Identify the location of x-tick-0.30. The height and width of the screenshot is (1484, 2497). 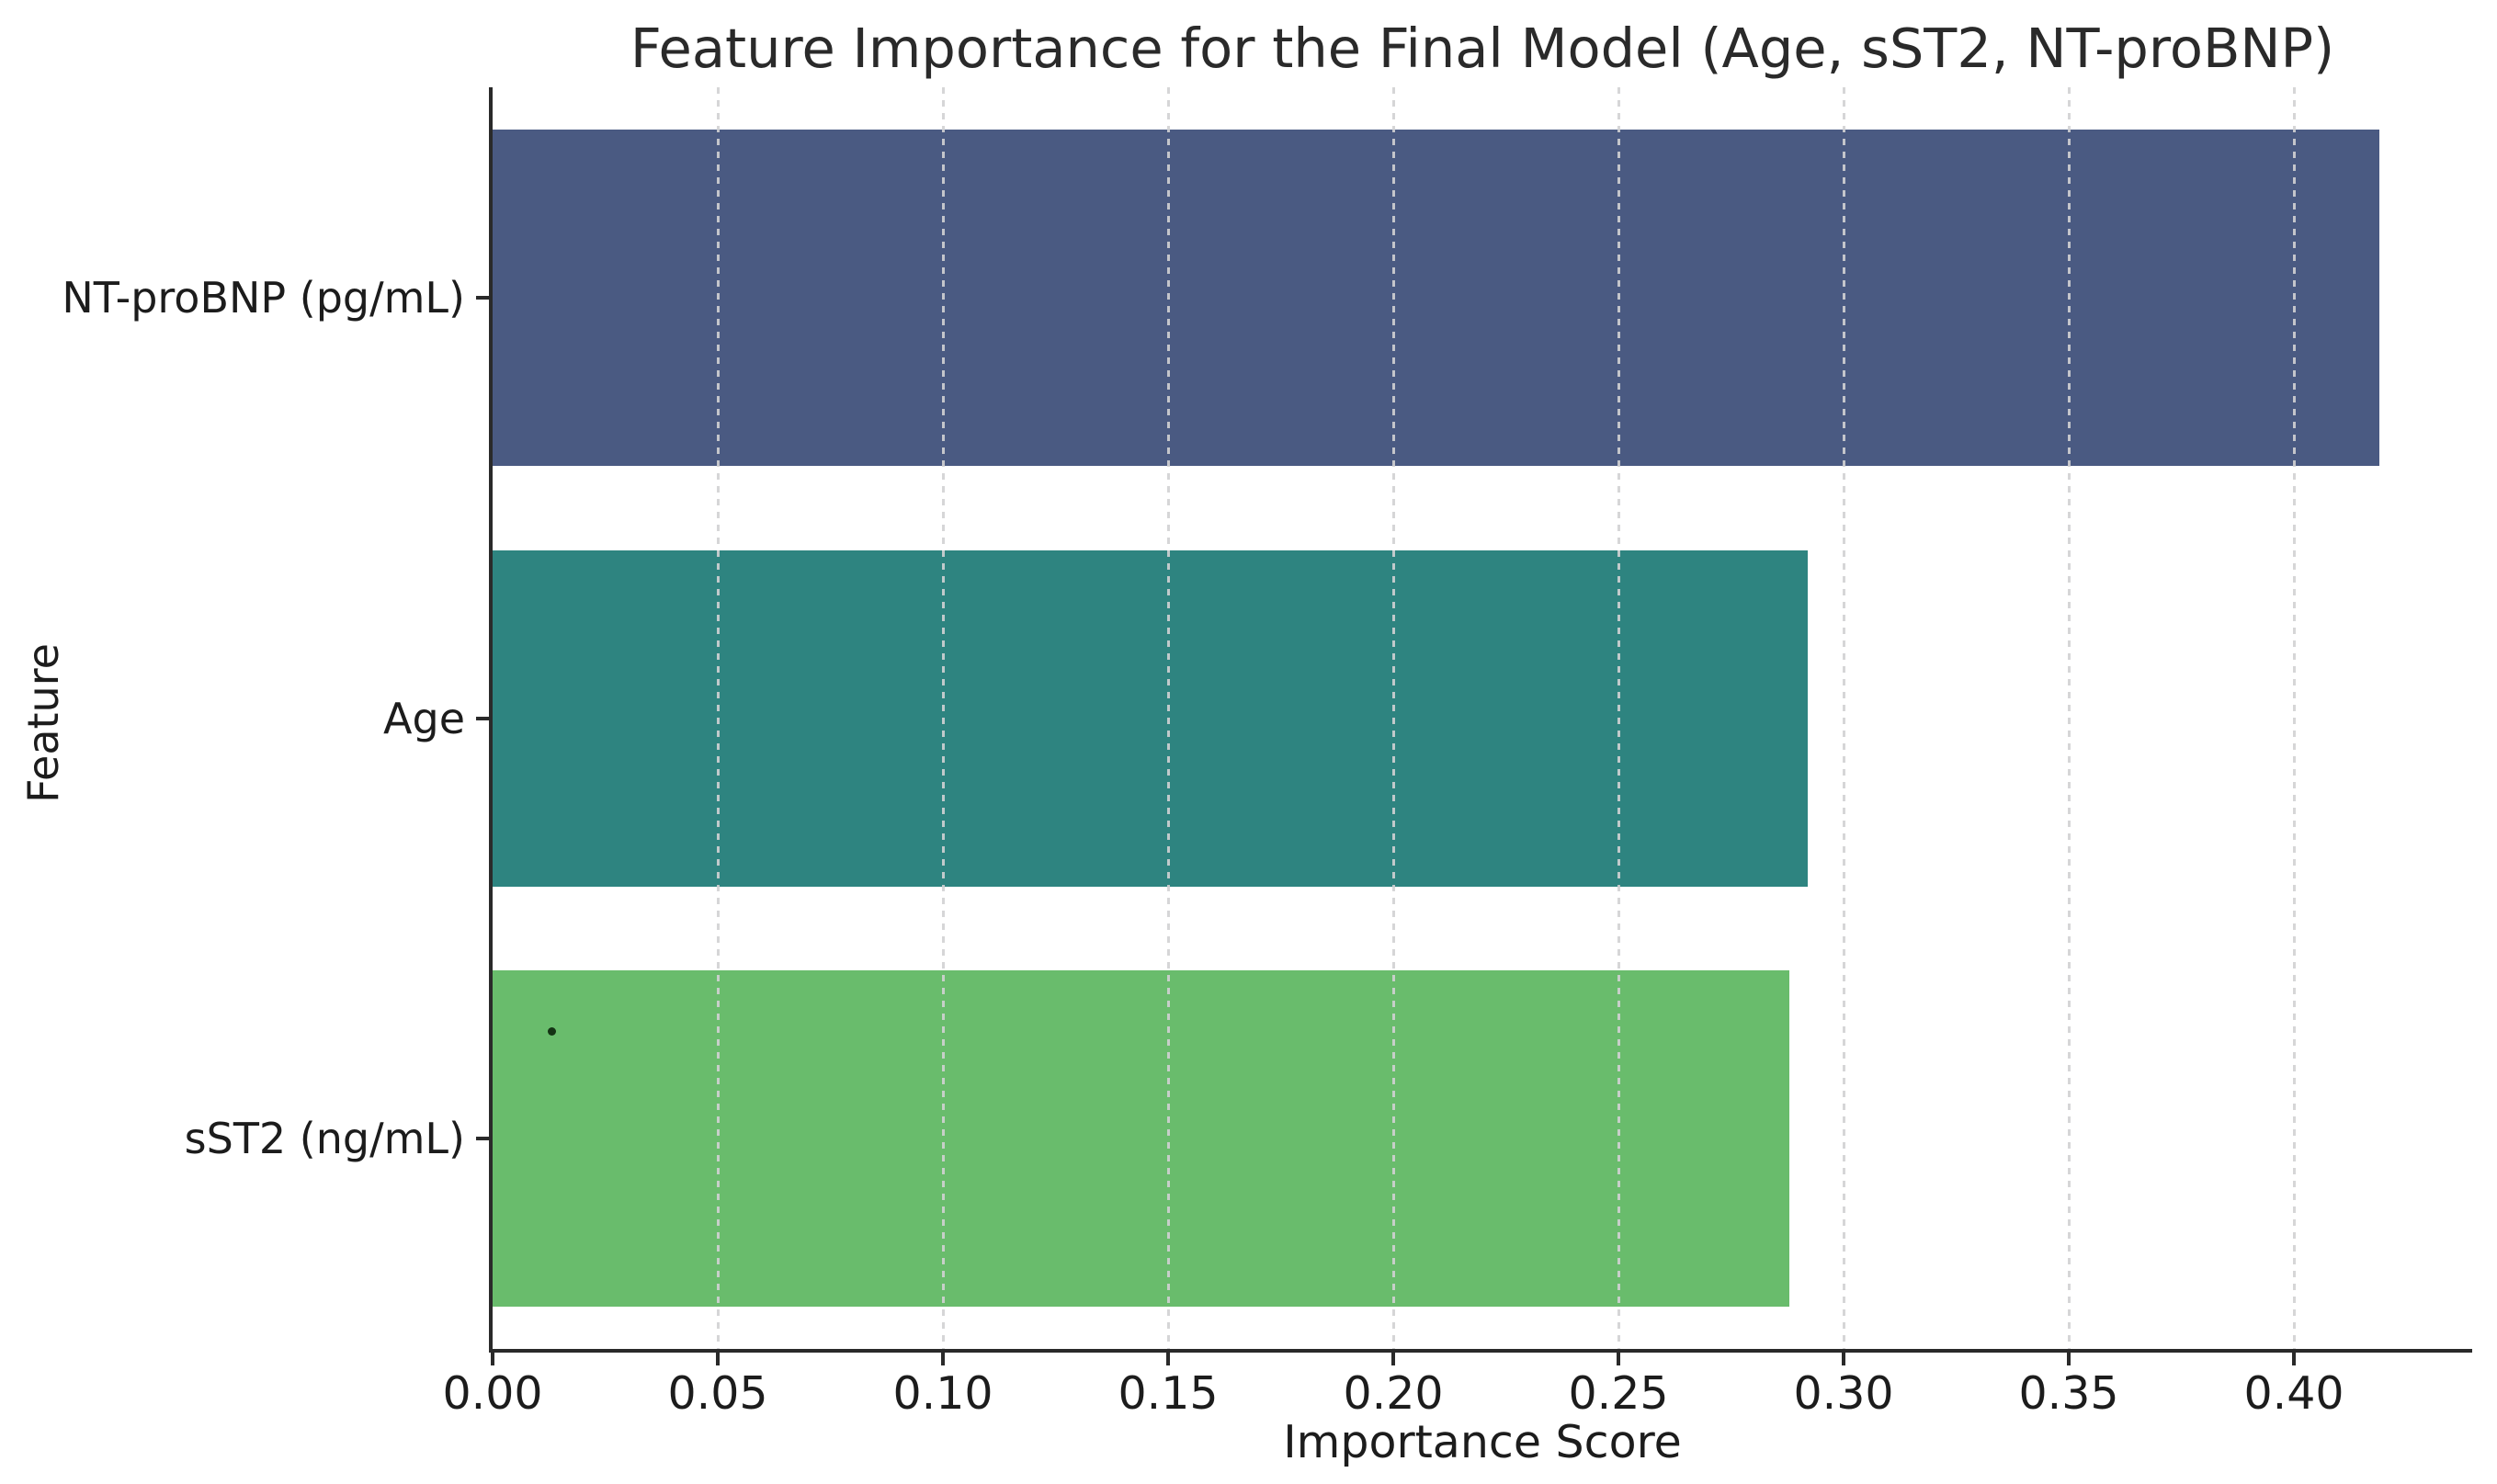
(1843, 1359).